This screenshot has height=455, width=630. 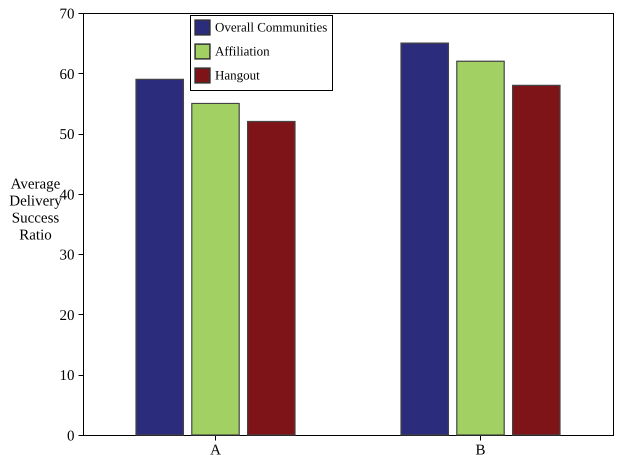 What do you see at coordinates (271, 27) in the screenshot?
I see `legend-label: Overall Communities` at bounding box center [271, 27].